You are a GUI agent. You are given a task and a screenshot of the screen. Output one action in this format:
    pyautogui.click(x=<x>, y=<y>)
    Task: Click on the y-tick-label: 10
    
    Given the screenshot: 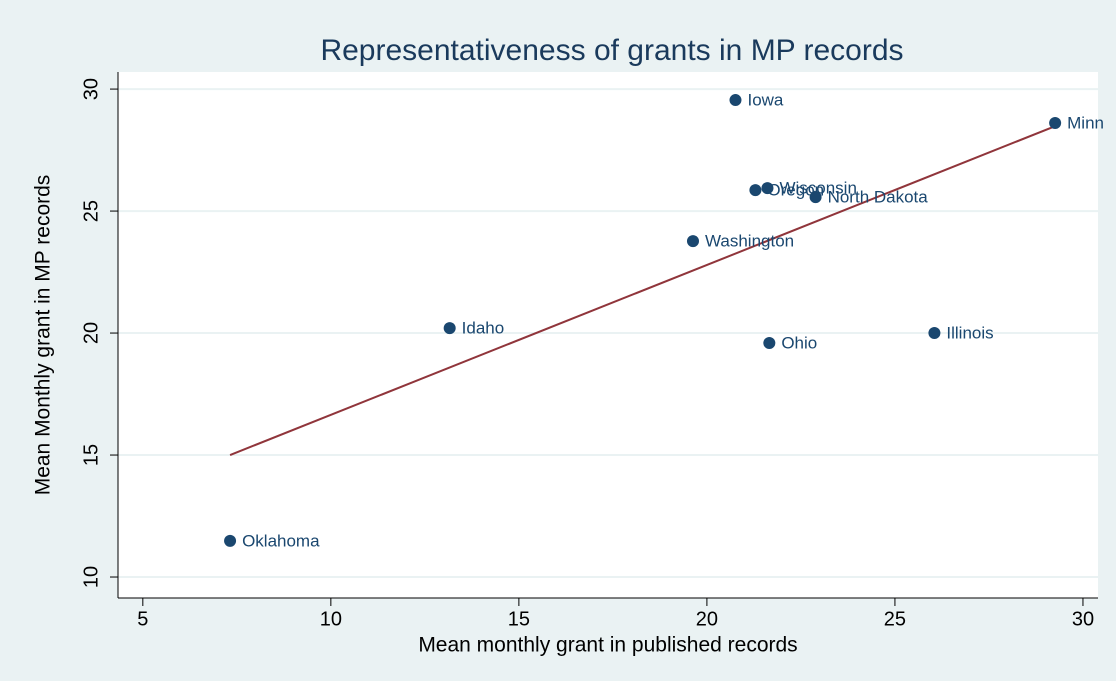 What is the action you would take?
    pyautogui.click(x=91, y=577)
    